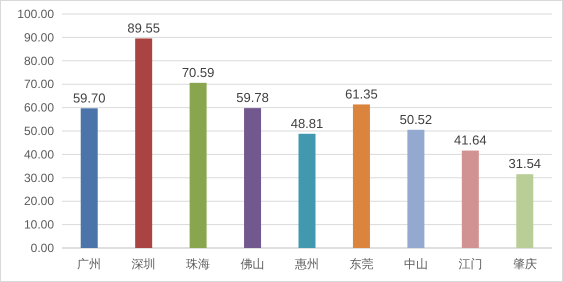 This screenshot has height=282, width=563. Describe the element at coordinates (306, 264) in the screenshot. I see `x-tick-label: 惠州` at that location.